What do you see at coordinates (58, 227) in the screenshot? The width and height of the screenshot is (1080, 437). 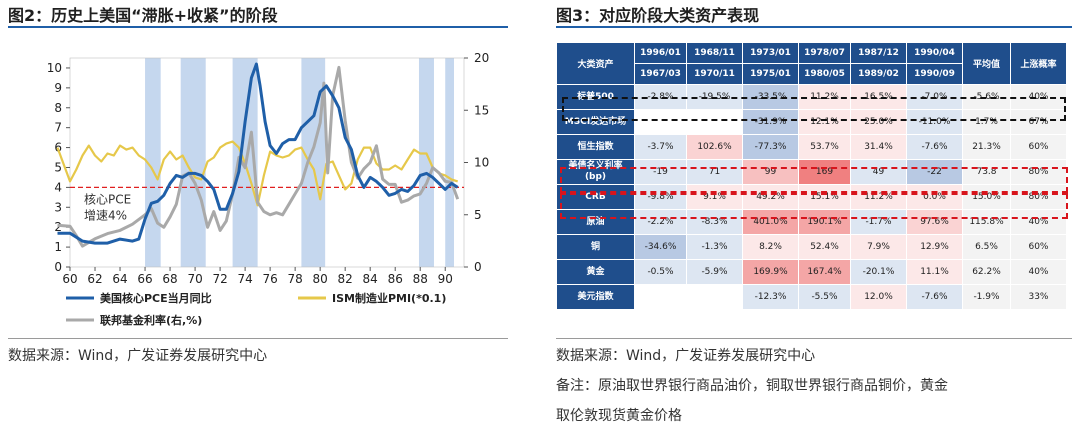 I see `left-tick-label-2: 2` at bounding box center [58, 227].